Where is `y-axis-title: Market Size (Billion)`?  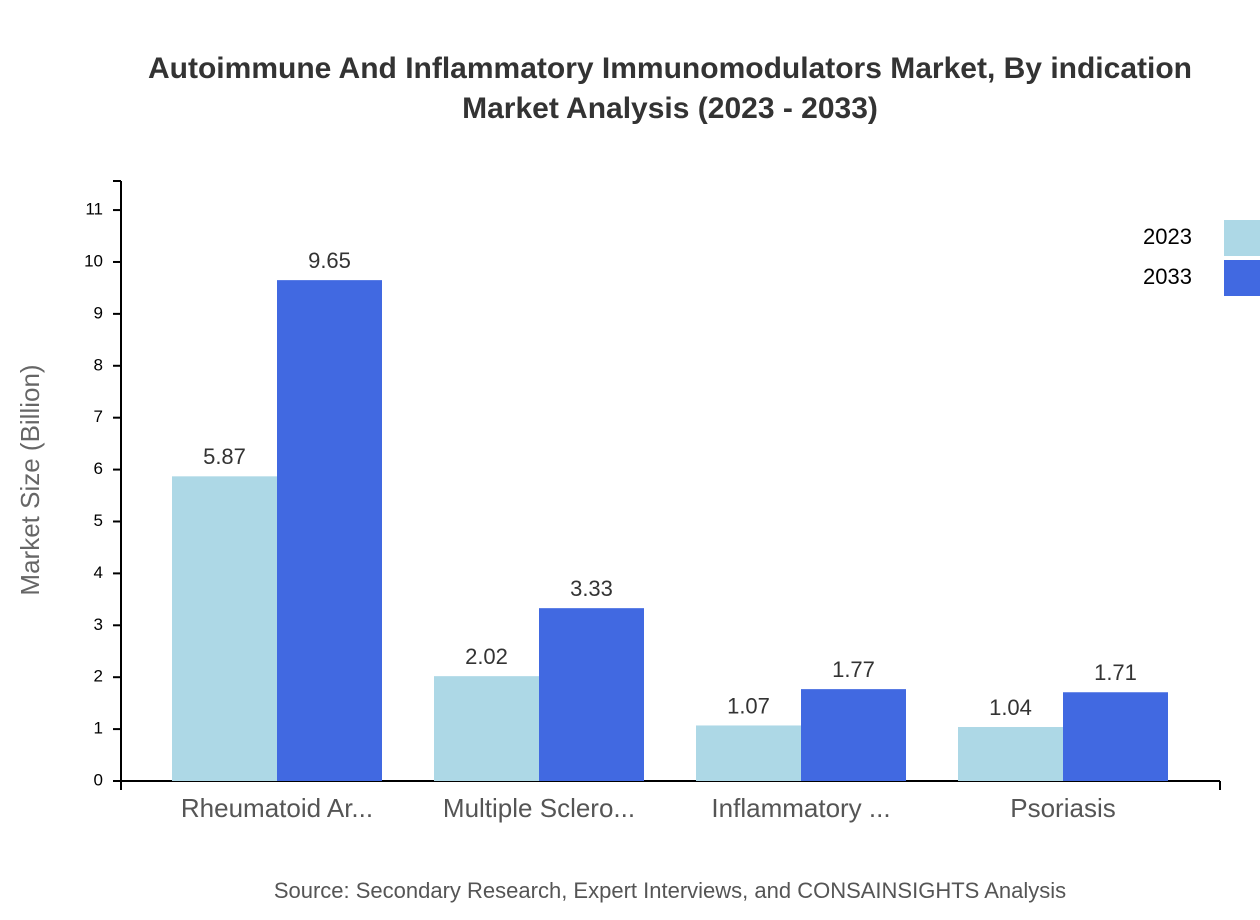
y-axis-title: Market Size (Billion) is located at coordinates (30, 479).